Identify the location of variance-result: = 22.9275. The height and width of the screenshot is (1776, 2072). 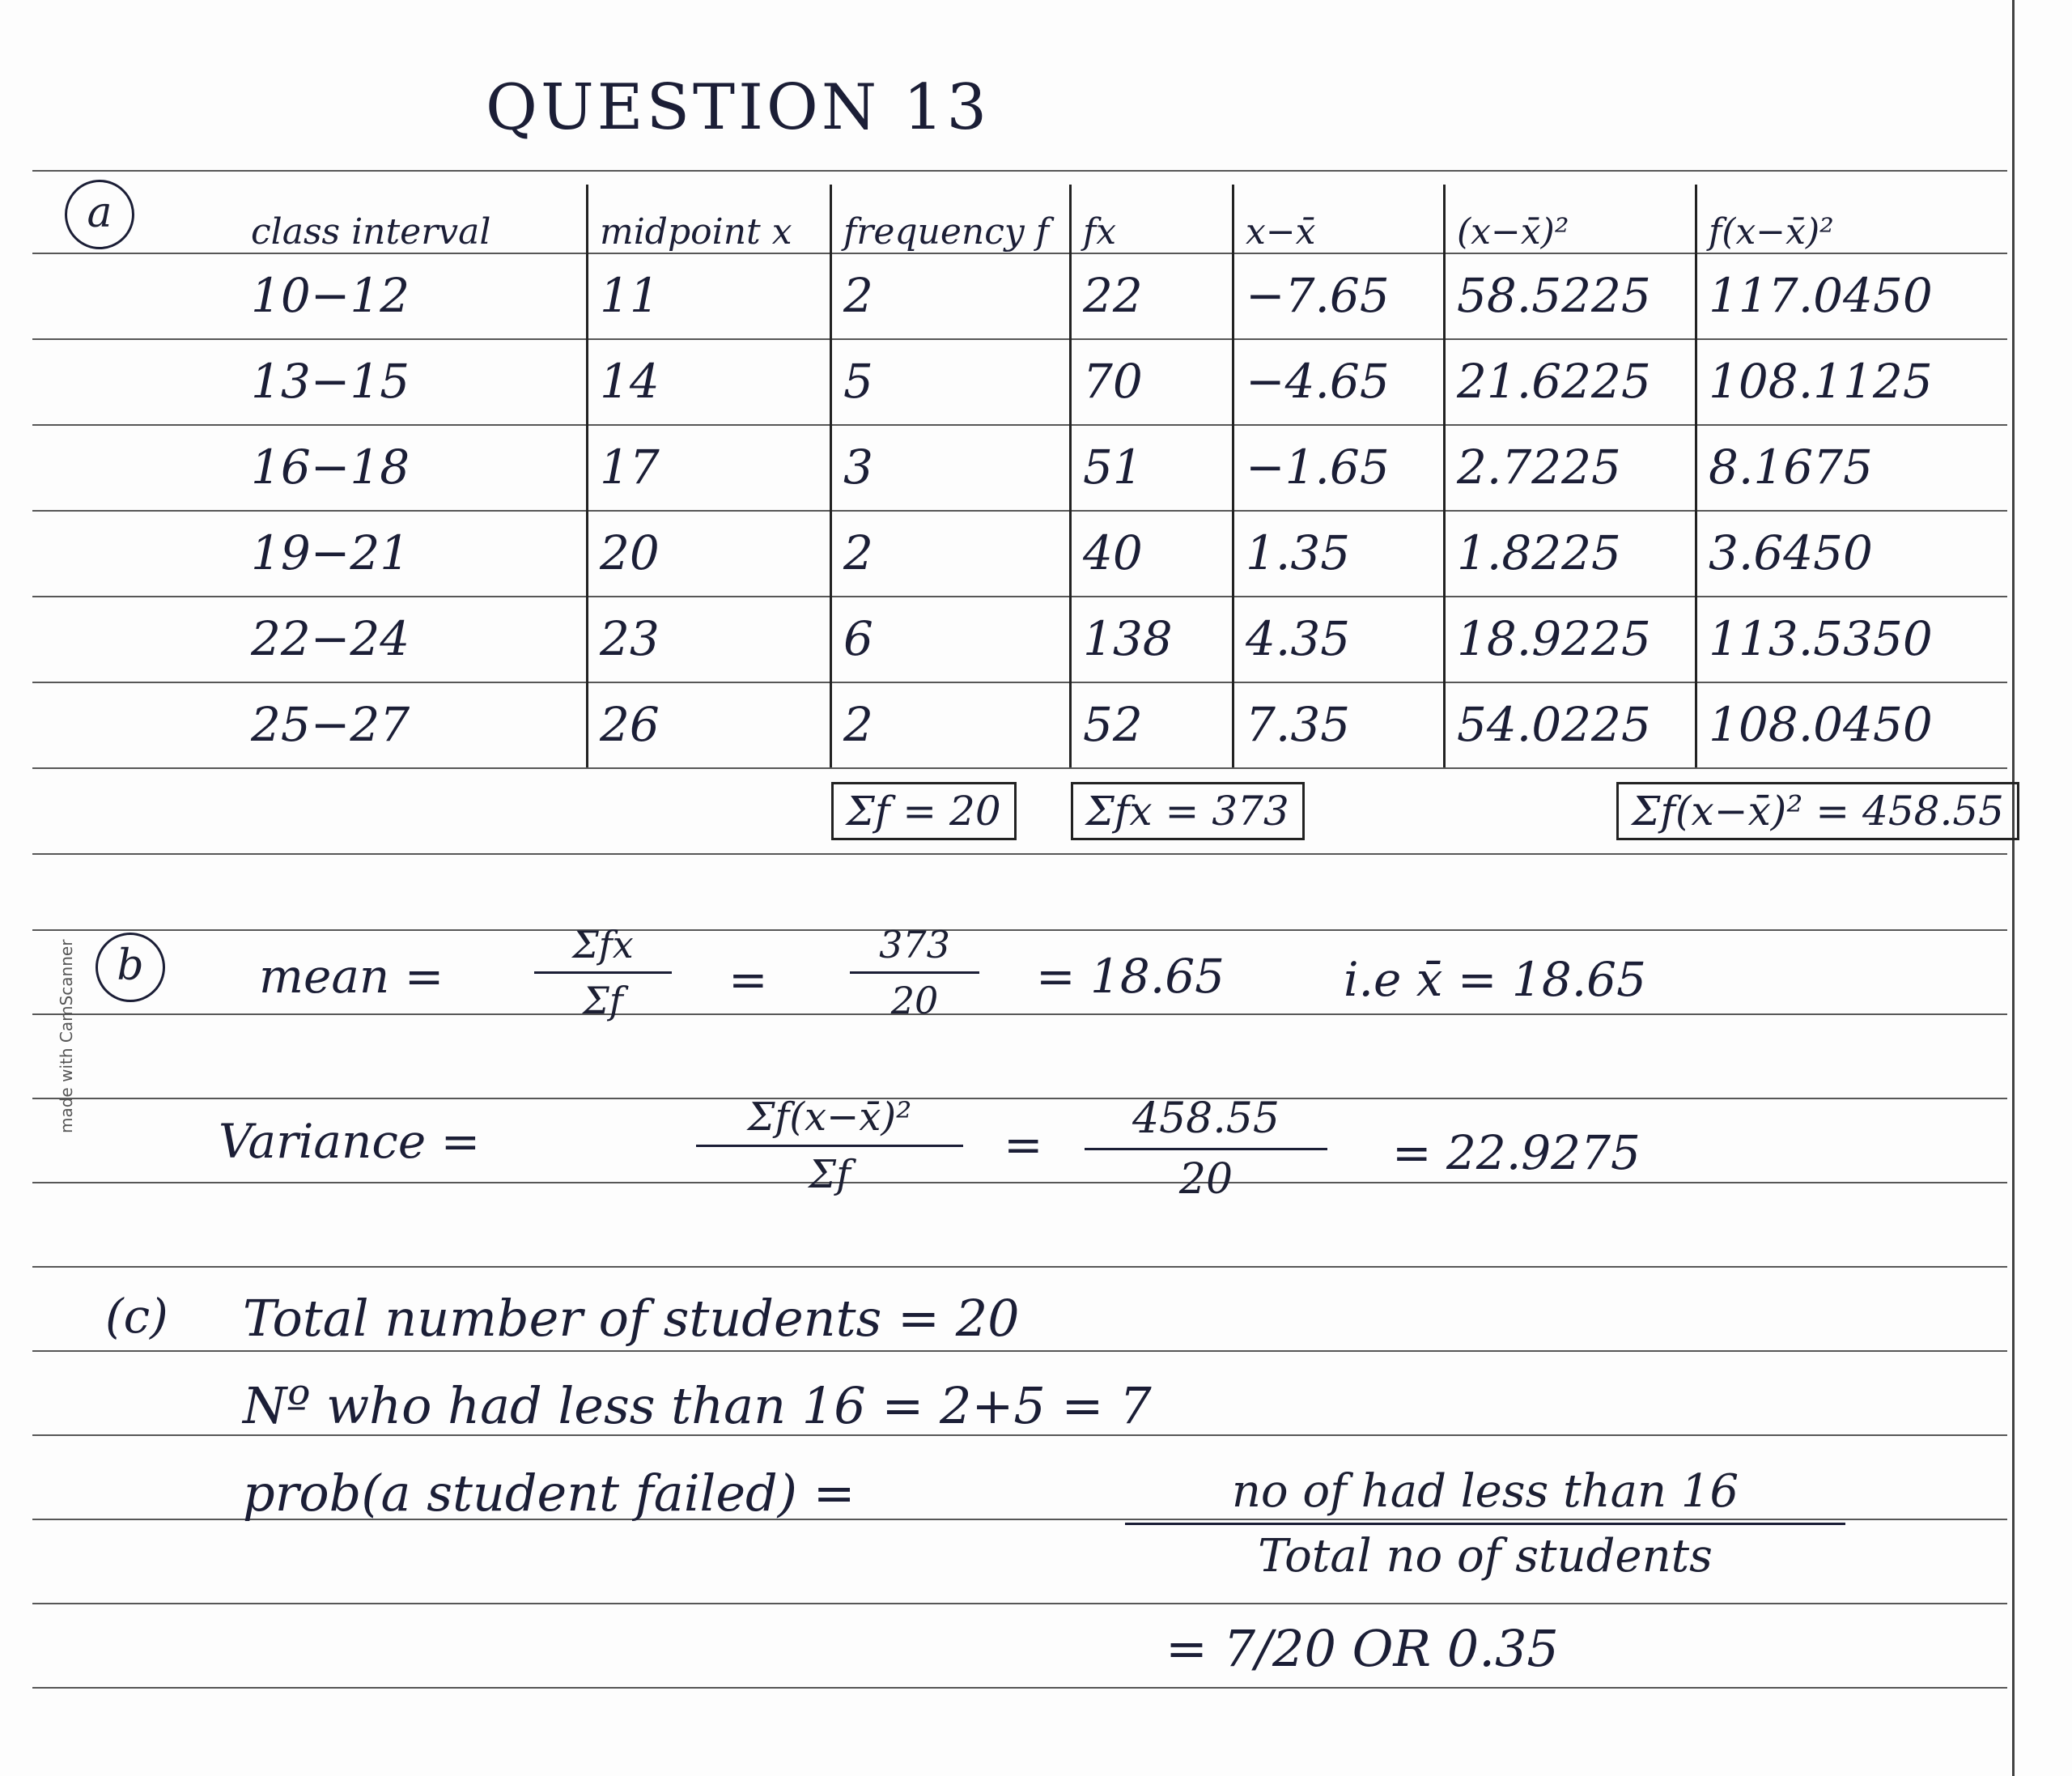
(1516, 1153).